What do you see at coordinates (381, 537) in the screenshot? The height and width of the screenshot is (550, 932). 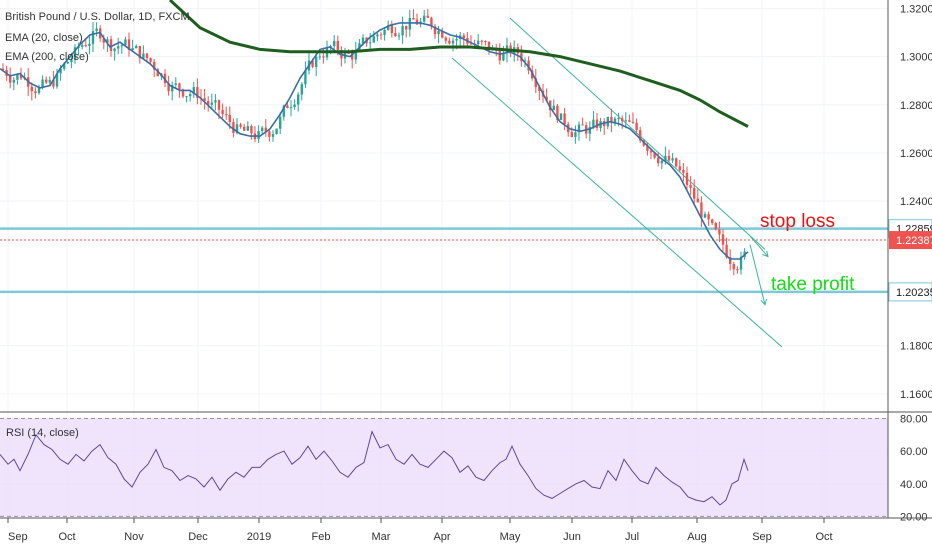 I see `x-tick-label: Mar` at bounding box center [381, 537].